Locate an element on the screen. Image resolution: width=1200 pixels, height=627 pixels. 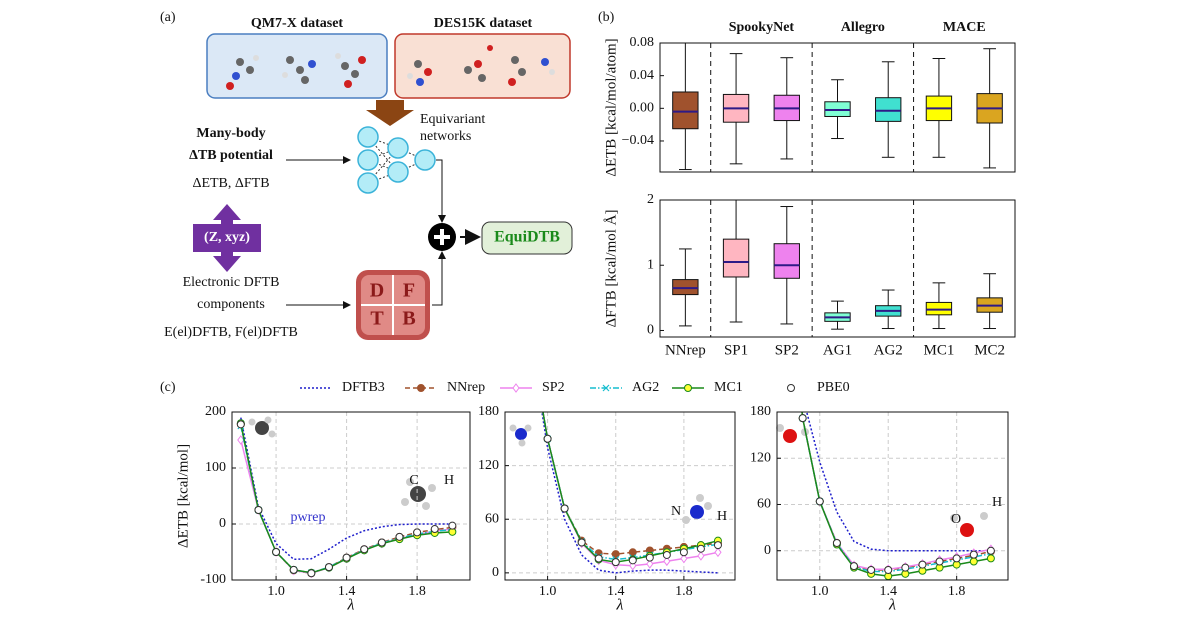
x-tick-label: 1.0 is located at coordinates (548, 591).